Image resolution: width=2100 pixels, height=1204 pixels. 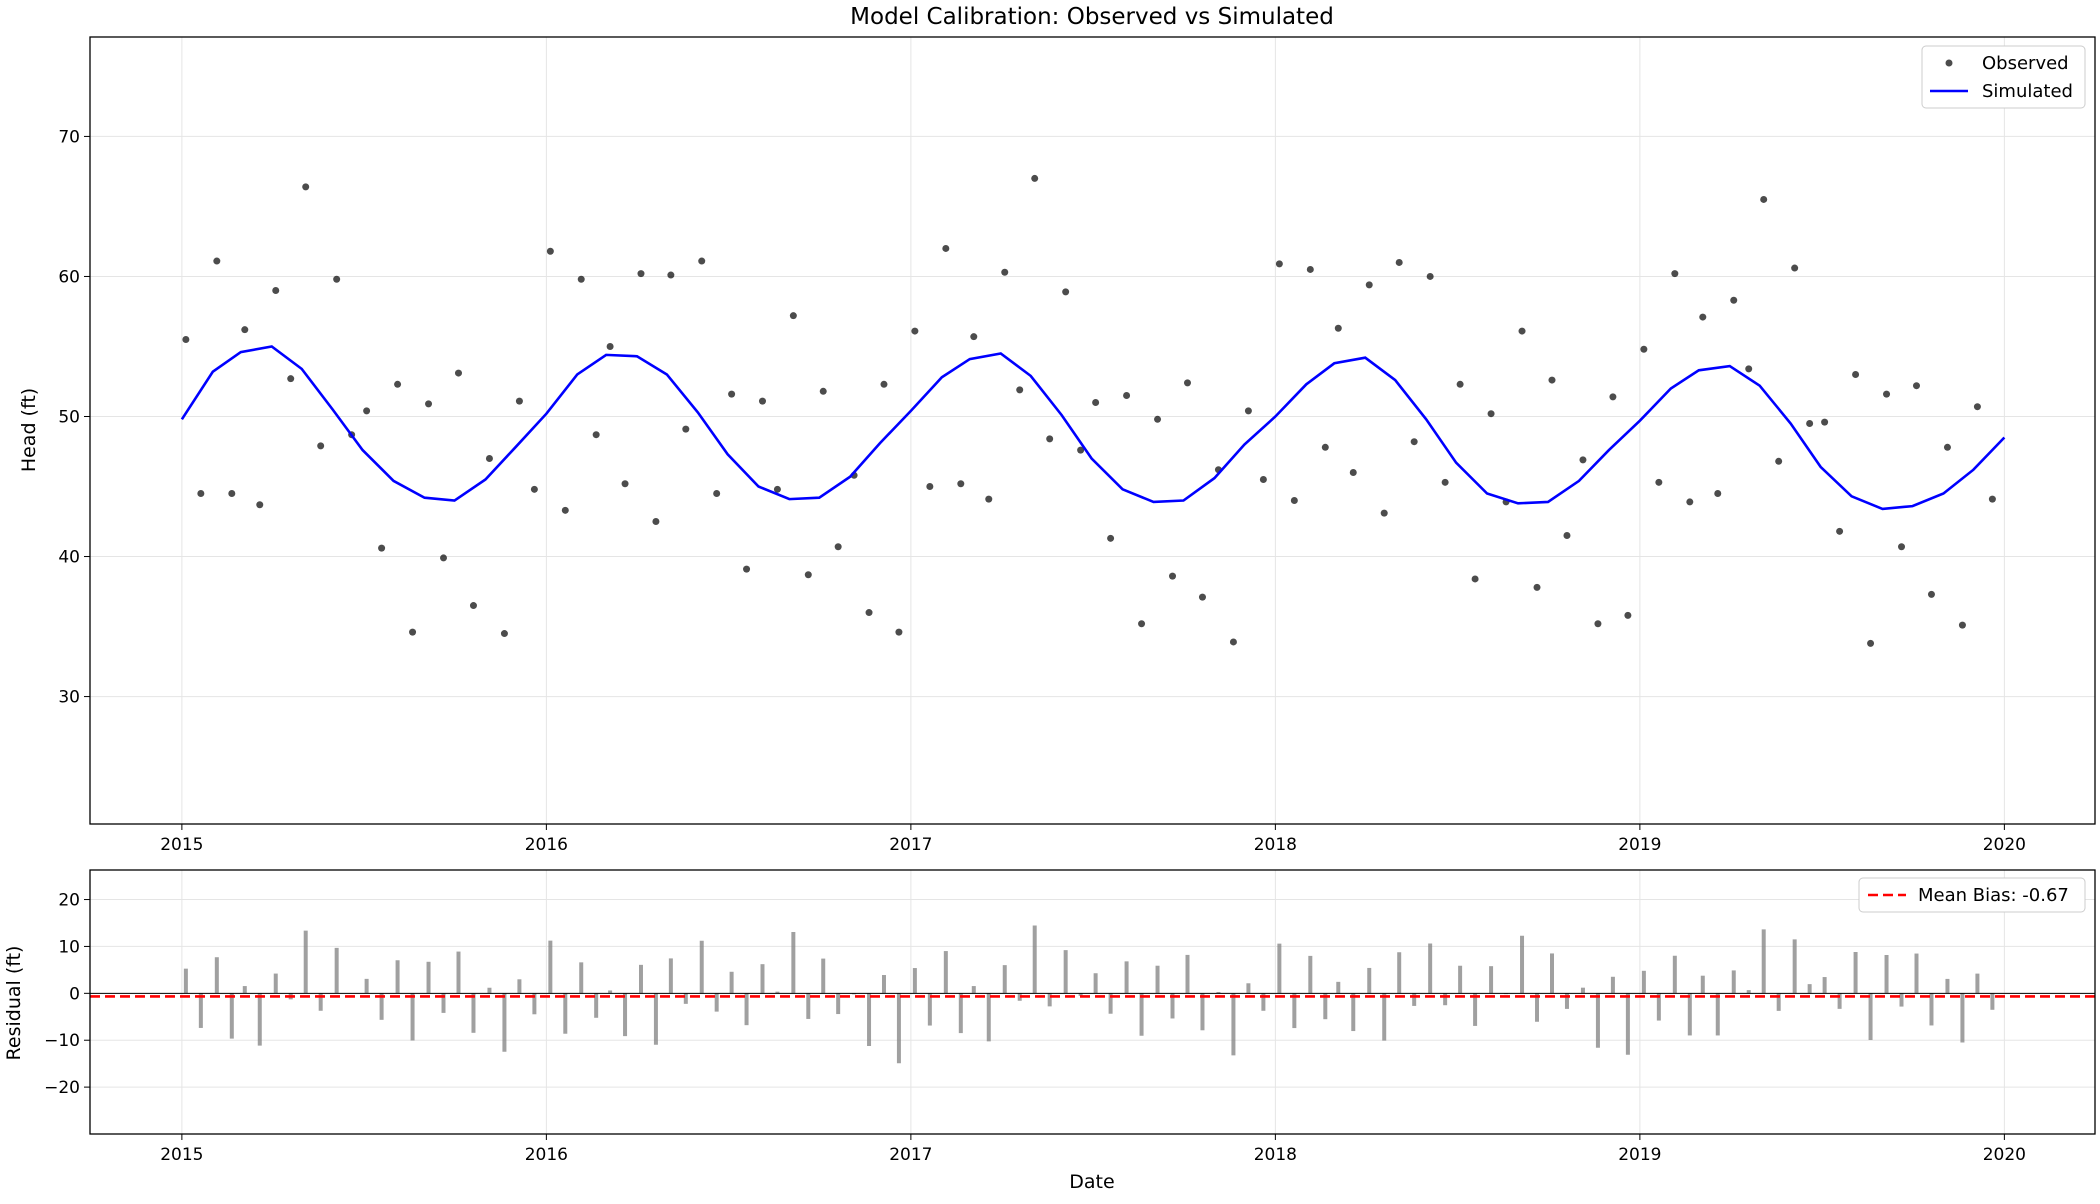 What do you see at coordinates (1972, 895) in the screenshot?
I see `residual-legend: Mean Bias: -0.67` at bounding box center [1972, 895].